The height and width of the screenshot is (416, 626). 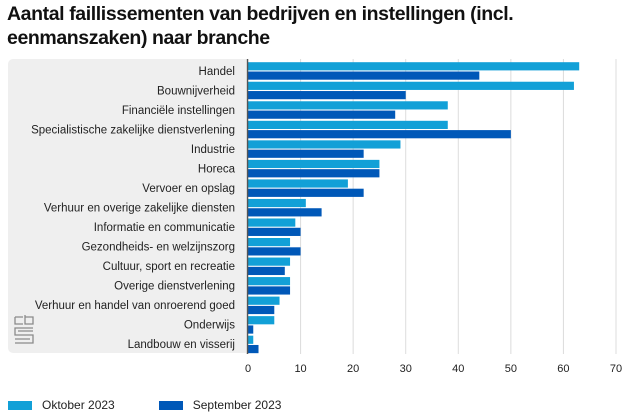 What do you see at coordinates (300, 369) in the screenshot?
I see `x-tick-label: 10` at bounding box center [300, 369].